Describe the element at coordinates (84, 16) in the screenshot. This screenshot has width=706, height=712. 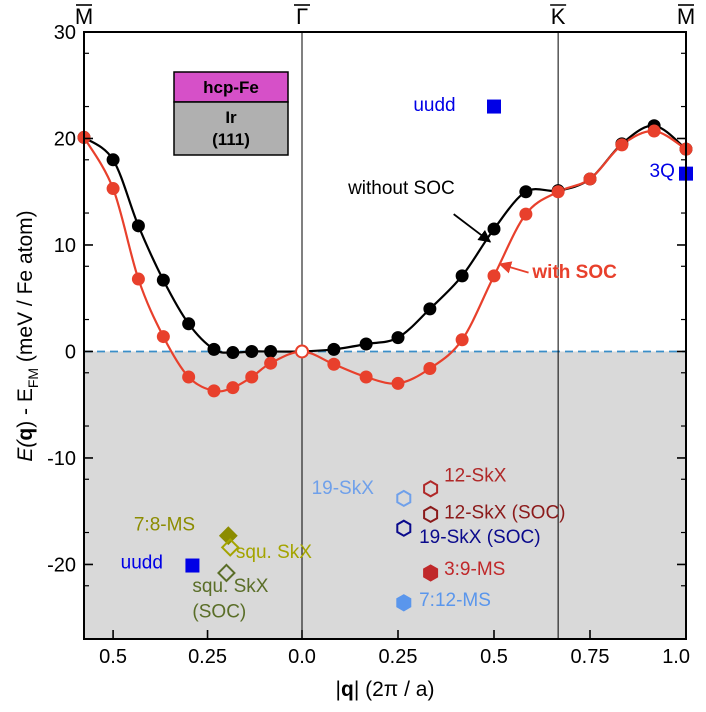
I see `symmetry-label-0: M` at that location.